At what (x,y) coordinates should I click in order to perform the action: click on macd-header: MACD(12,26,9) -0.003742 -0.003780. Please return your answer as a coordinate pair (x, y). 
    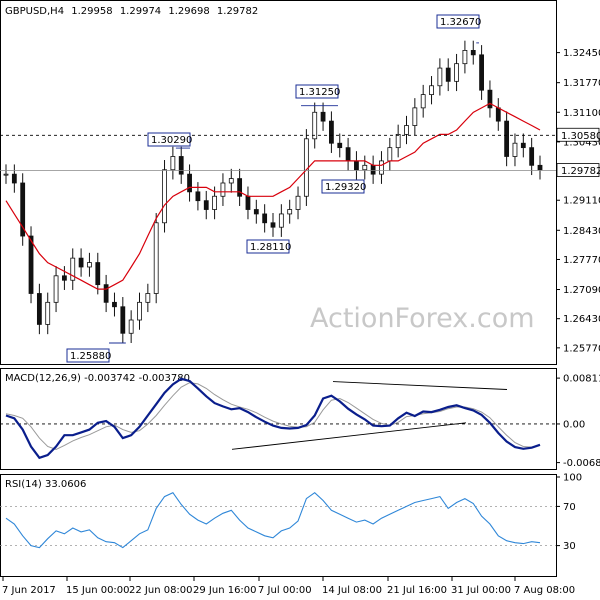
    Looking at the image, I should click on (97, 378).